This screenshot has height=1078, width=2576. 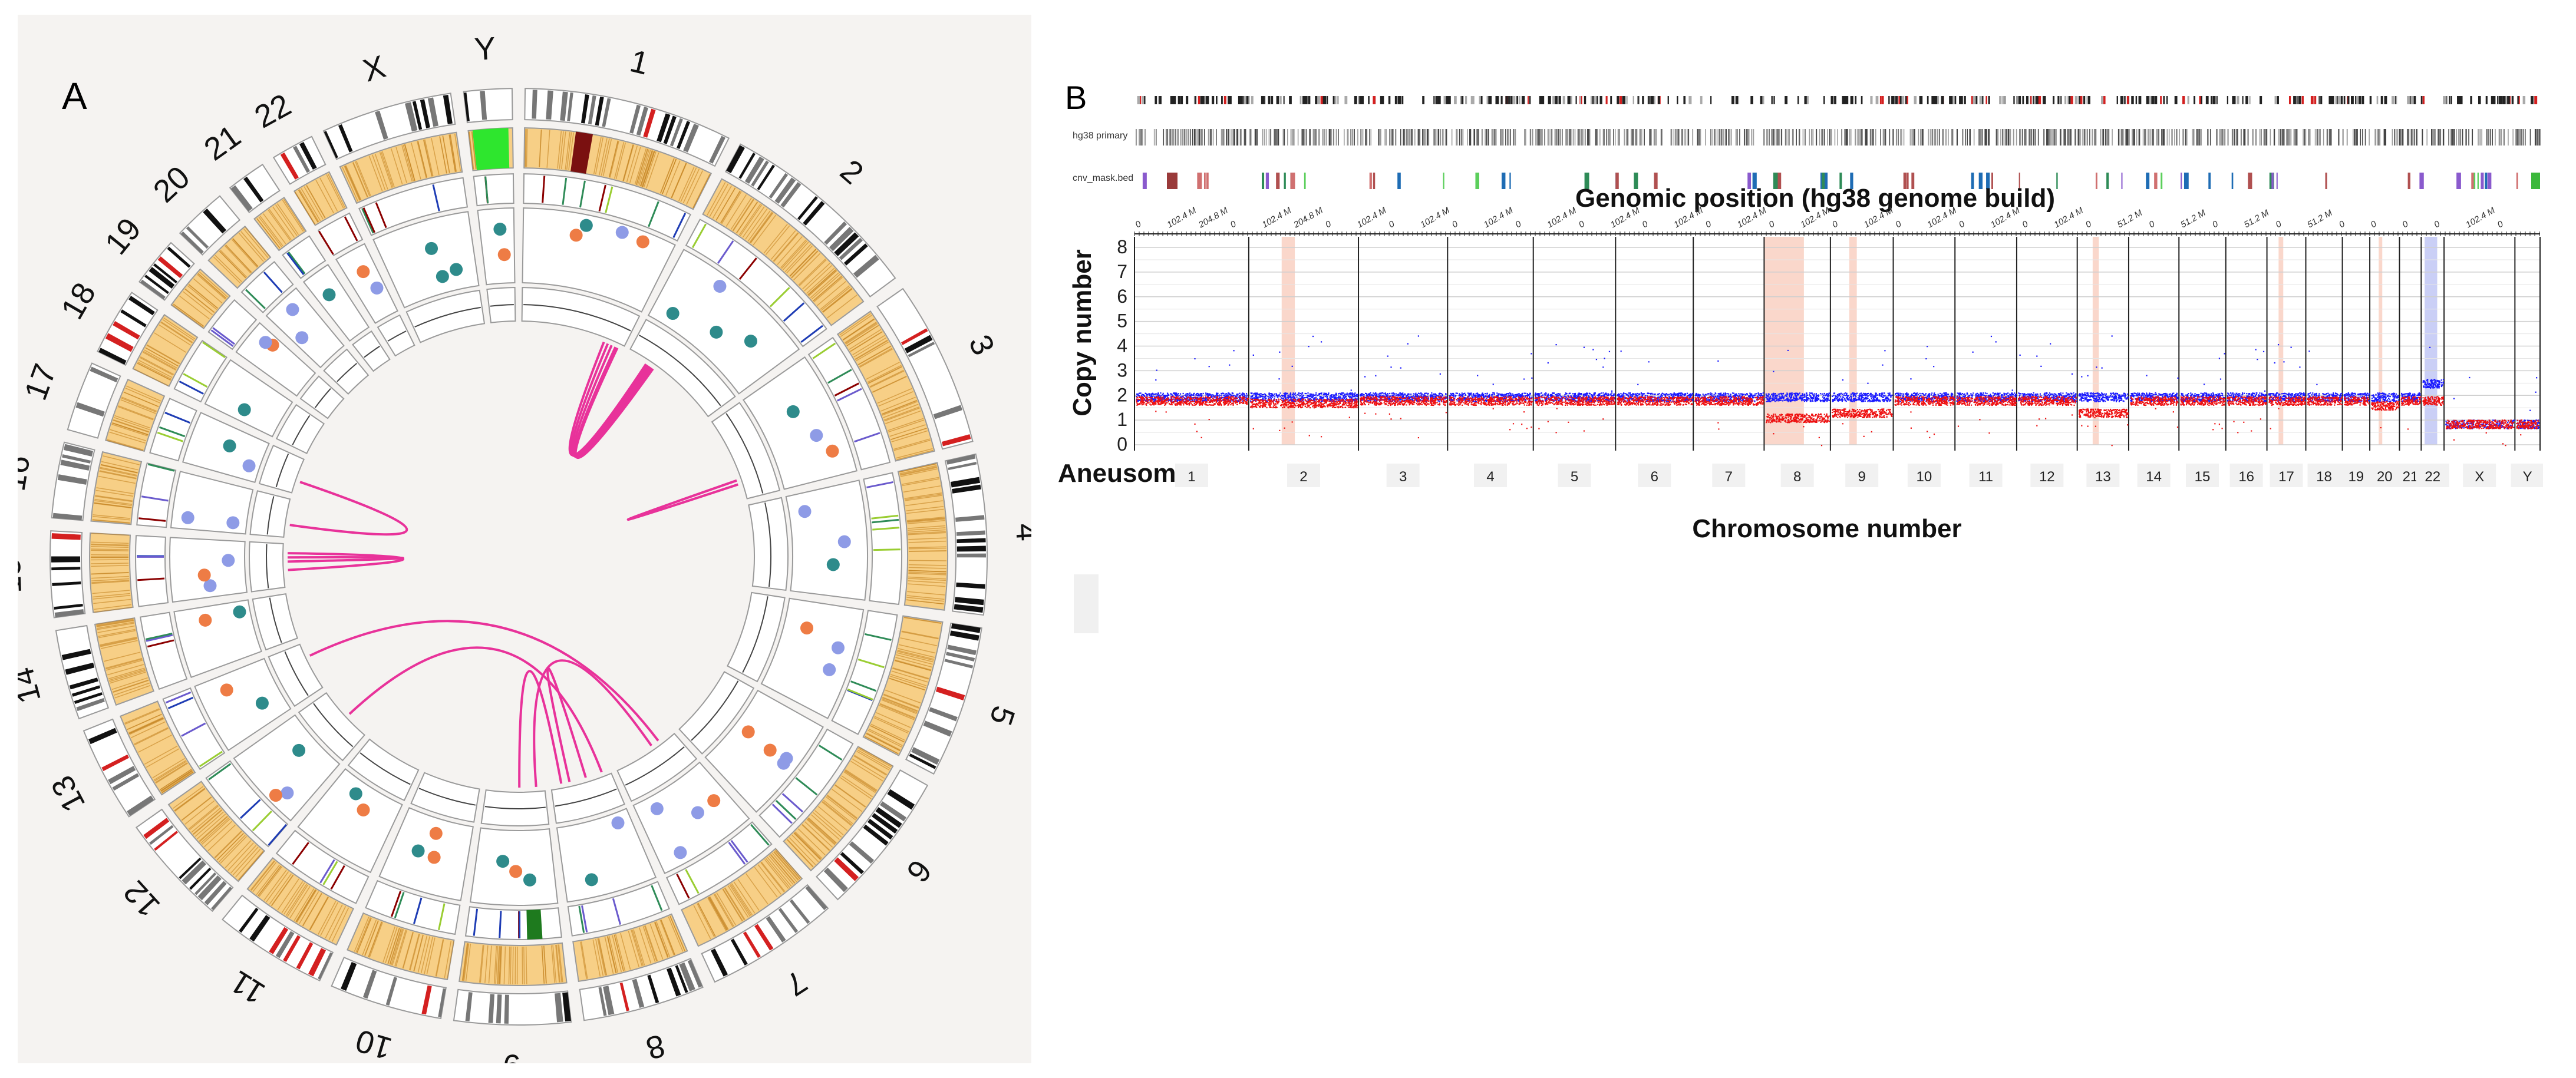 What do you see at coordinates (1575, 477) in the screenshot?
I see `chromosome-number-5: 5` at bounding box center [1575, 477].